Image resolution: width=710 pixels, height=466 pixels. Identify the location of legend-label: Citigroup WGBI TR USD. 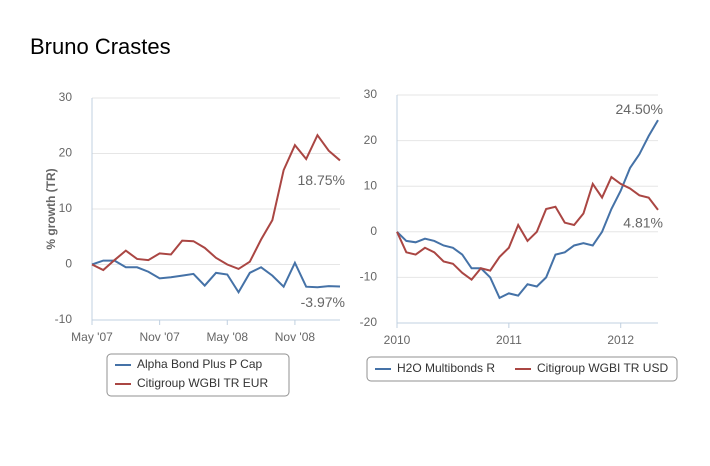
(602, 368).